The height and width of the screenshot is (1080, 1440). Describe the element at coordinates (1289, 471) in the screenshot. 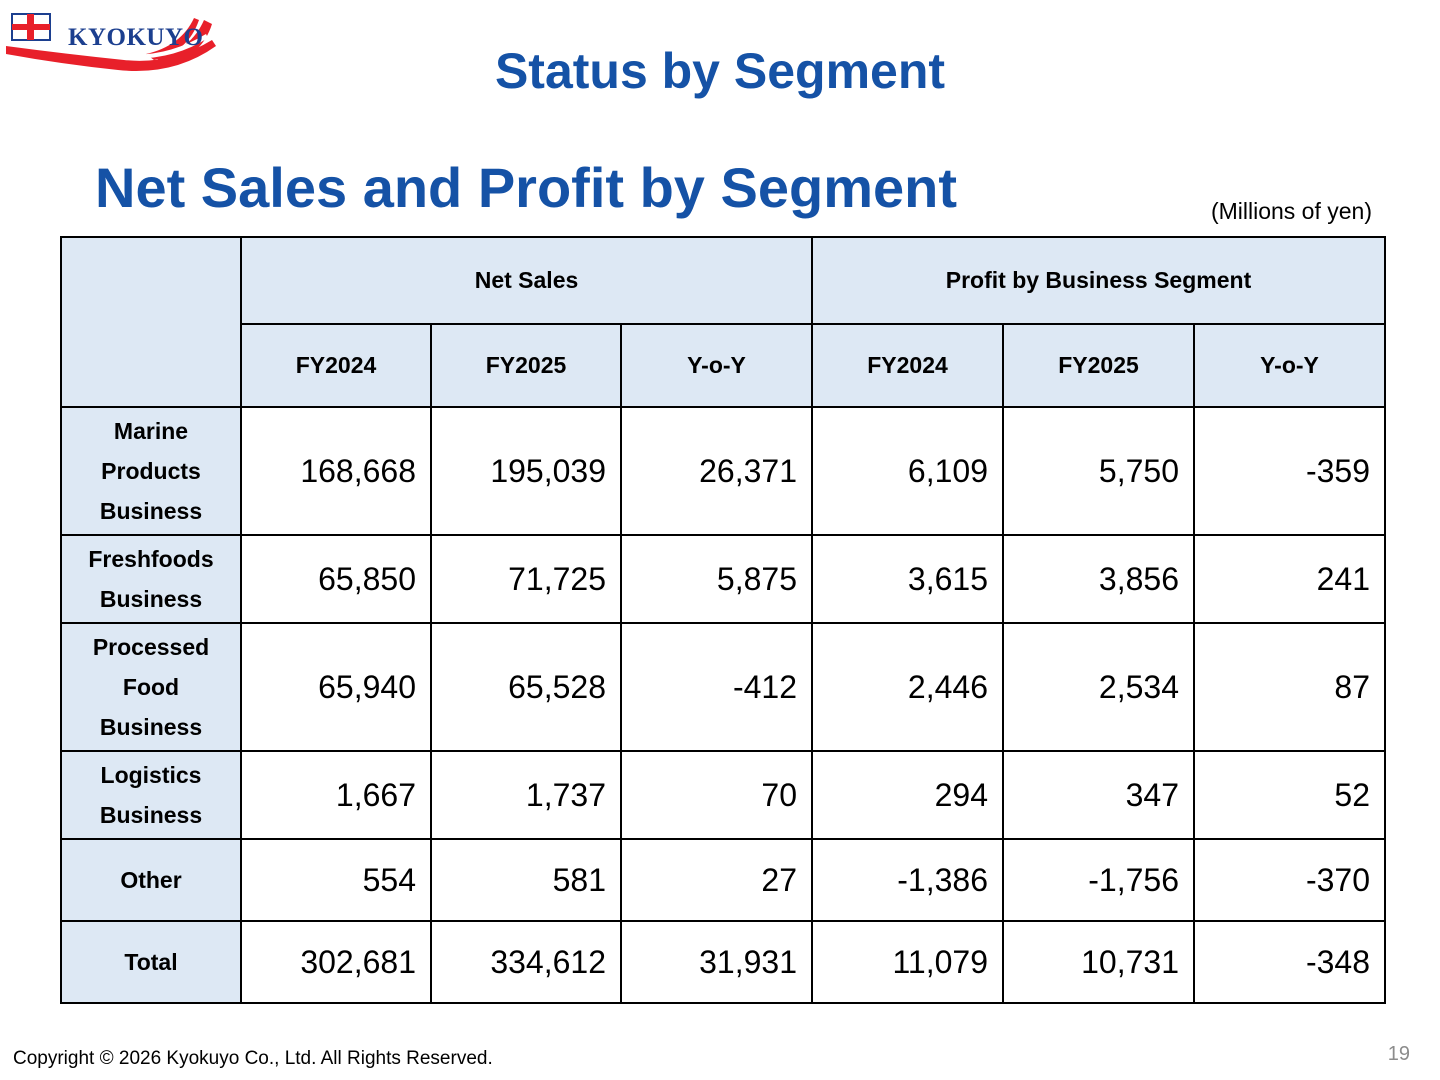

I see `value-cell: -359` at that location.